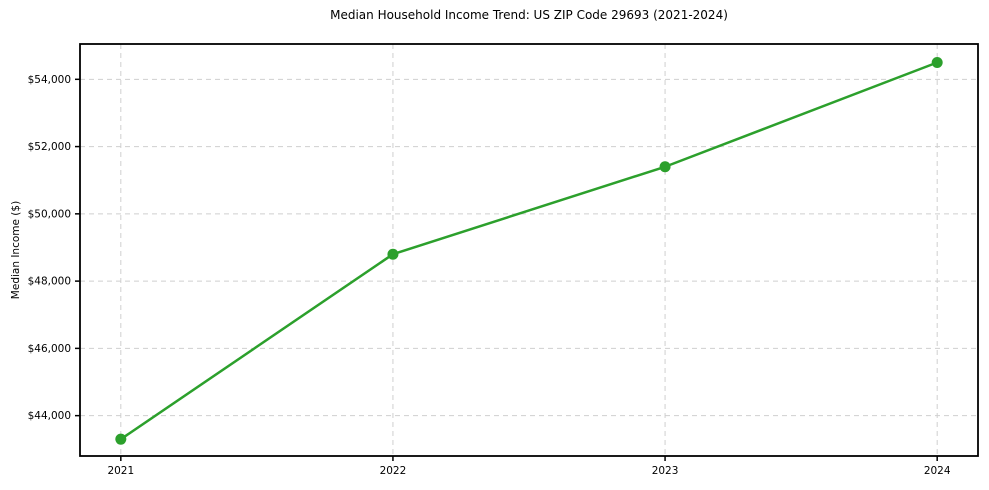 The image size is (989, 490). Describe the element at coordinates (937, 62) in the screenshot. I see `data-point-2024` at that location.